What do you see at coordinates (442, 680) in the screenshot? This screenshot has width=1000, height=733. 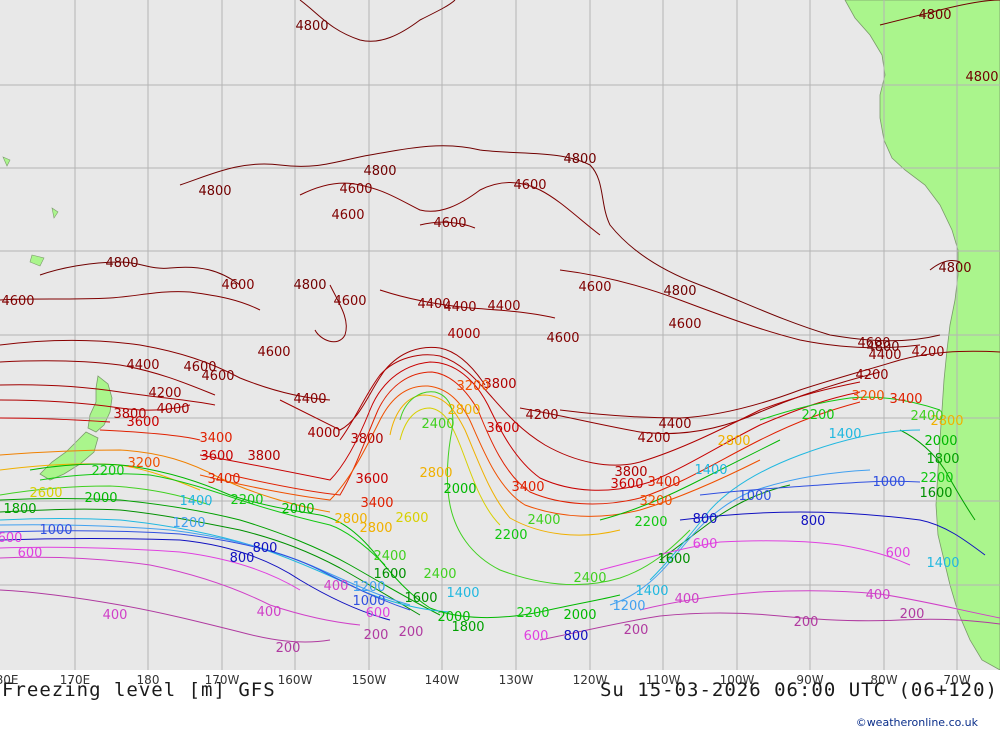 I see `longitude-label: 140W` at bounding box center [442, 680].